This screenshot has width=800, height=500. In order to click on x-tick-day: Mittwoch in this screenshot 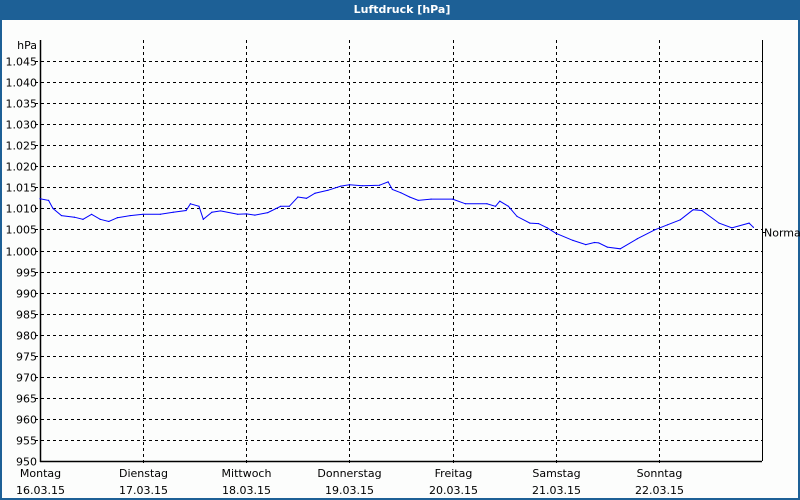, I will do `click(247, 473)`.